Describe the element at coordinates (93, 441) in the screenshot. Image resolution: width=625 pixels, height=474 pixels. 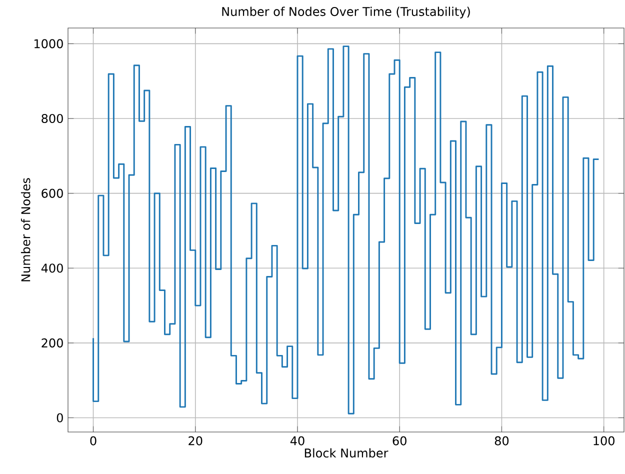
I see `x-tick-label: 0` at that location.